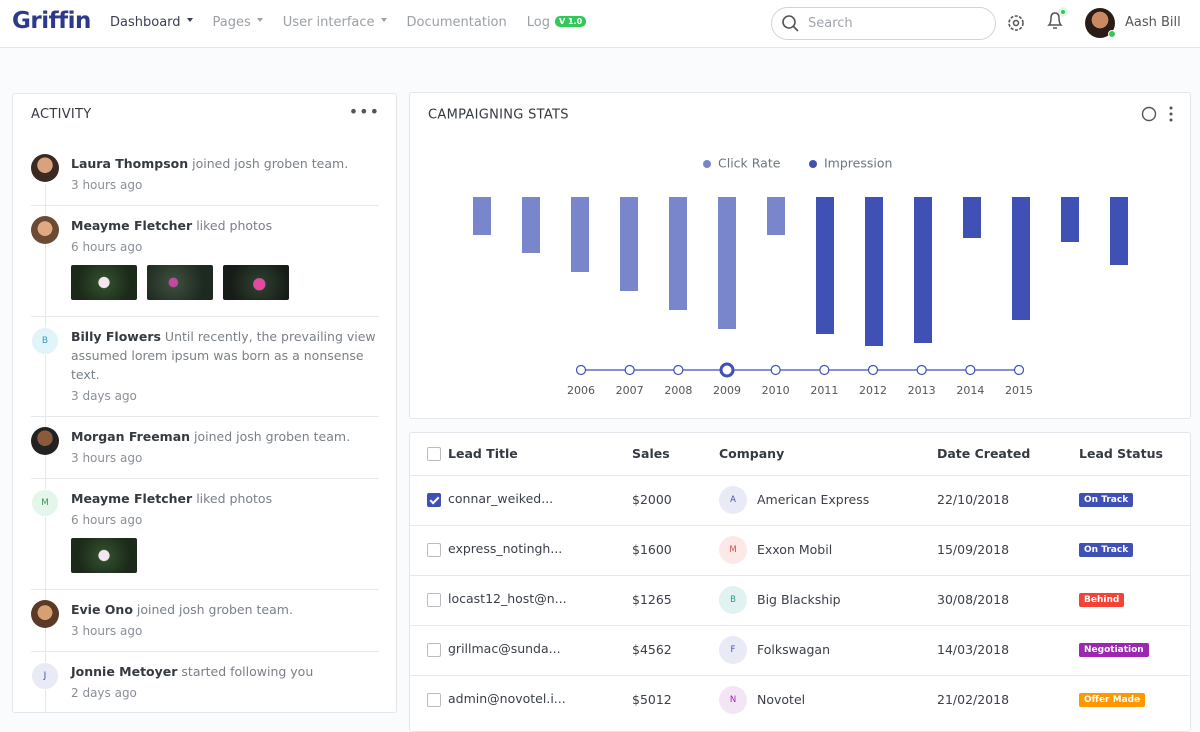 The height and width of the screenshot is (732, 1200). I want to click on search-placeholder: Search, so click(830, 23).